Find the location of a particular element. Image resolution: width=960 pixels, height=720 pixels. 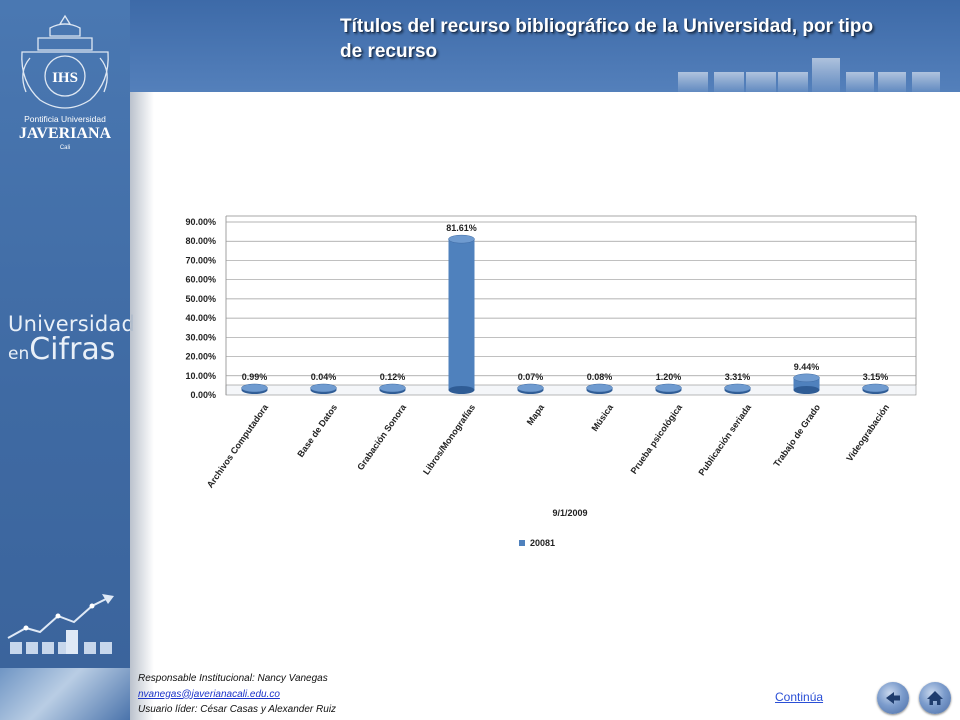

brand-line1: Universidad is located at coordinates (72, 324).